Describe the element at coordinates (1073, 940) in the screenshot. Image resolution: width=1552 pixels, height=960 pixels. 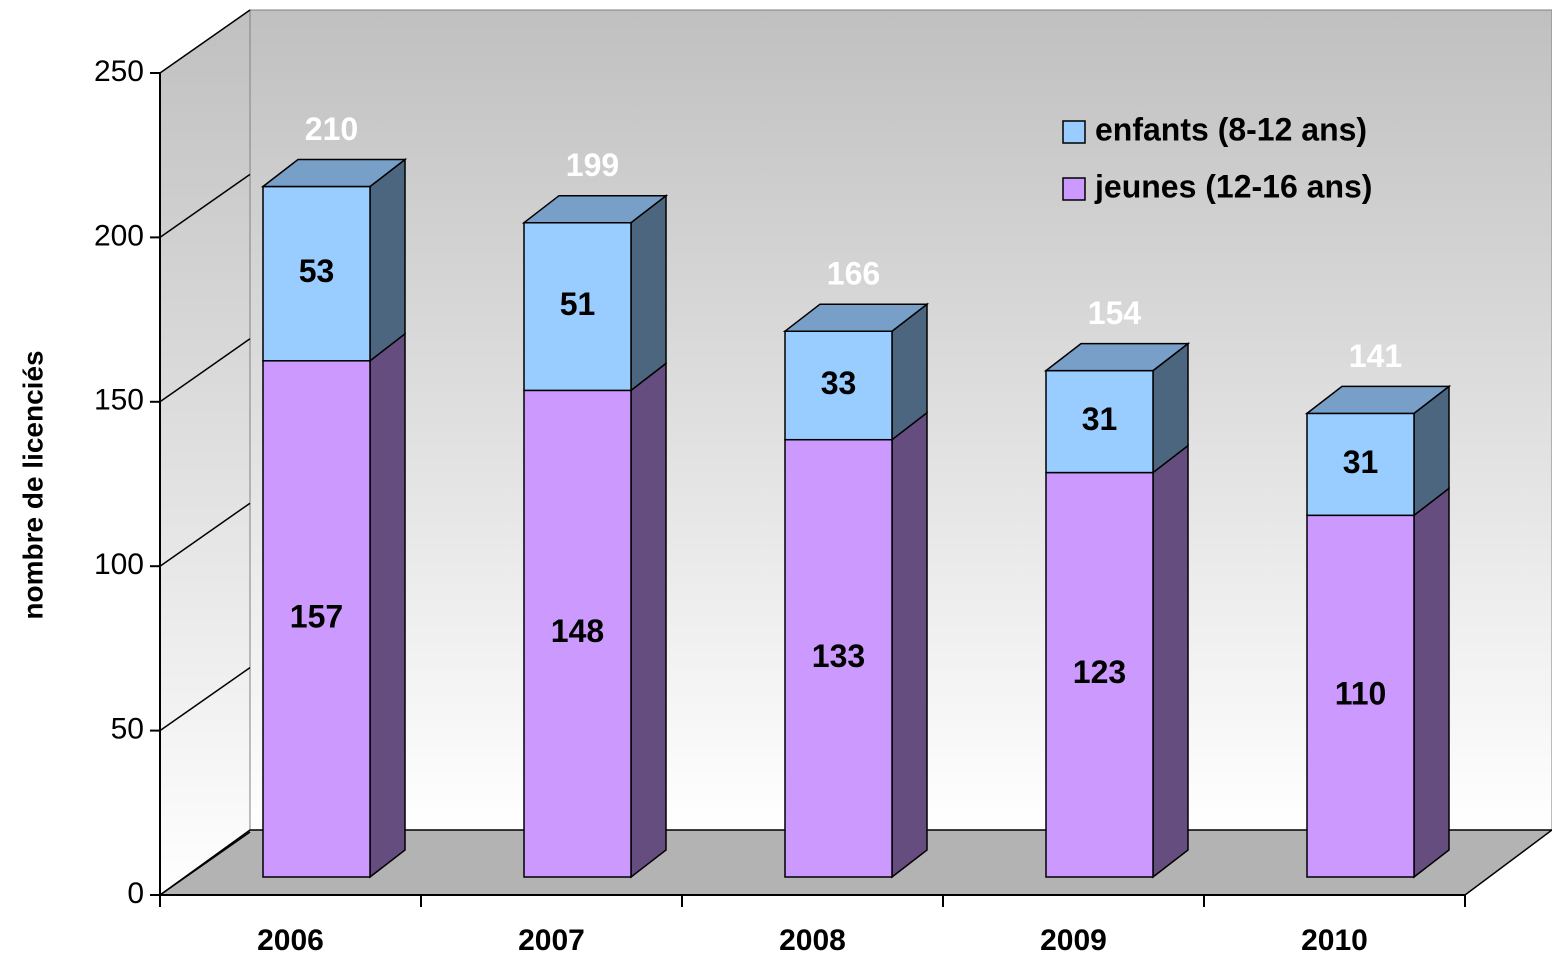
I see `x-tick-label: 2009` at that location.